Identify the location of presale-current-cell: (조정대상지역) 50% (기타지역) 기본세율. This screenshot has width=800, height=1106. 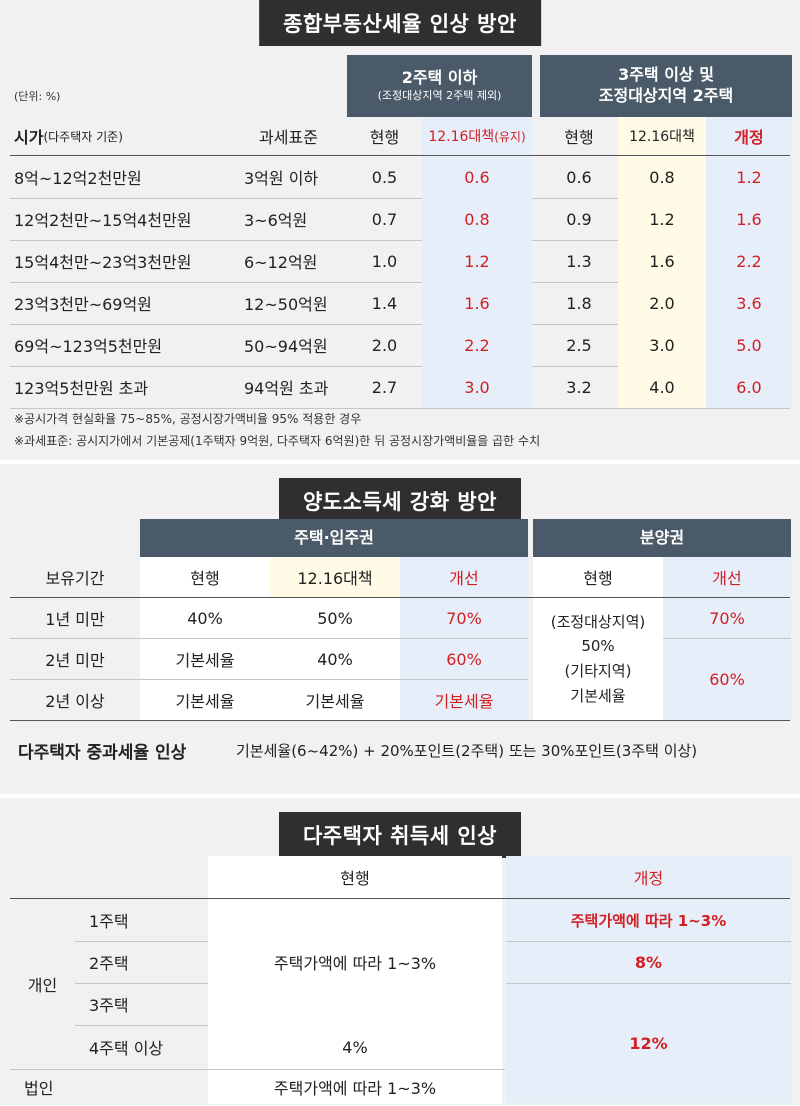
(598, 659).